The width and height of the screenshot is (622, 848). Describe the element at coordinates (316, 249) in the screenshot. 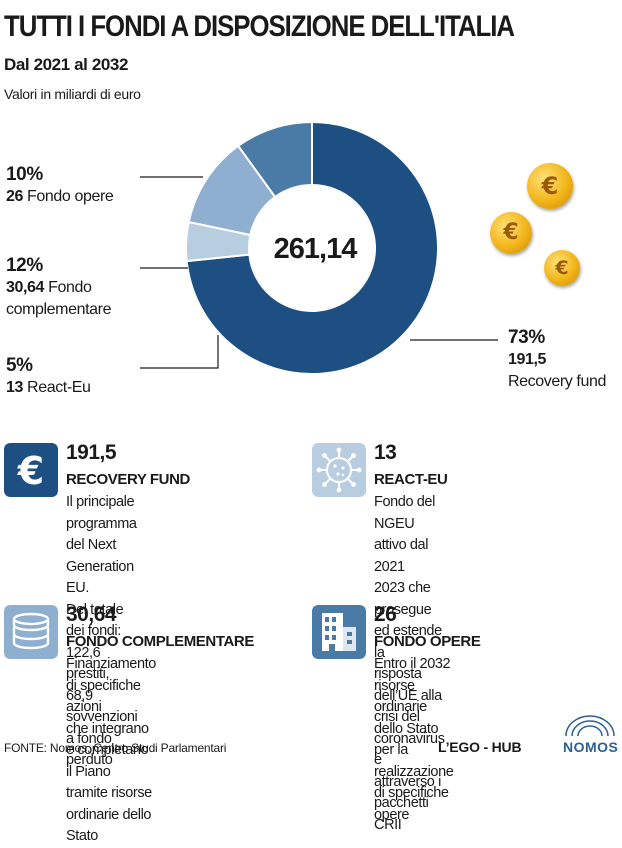

I see `donut-total: 261,14` at that location.